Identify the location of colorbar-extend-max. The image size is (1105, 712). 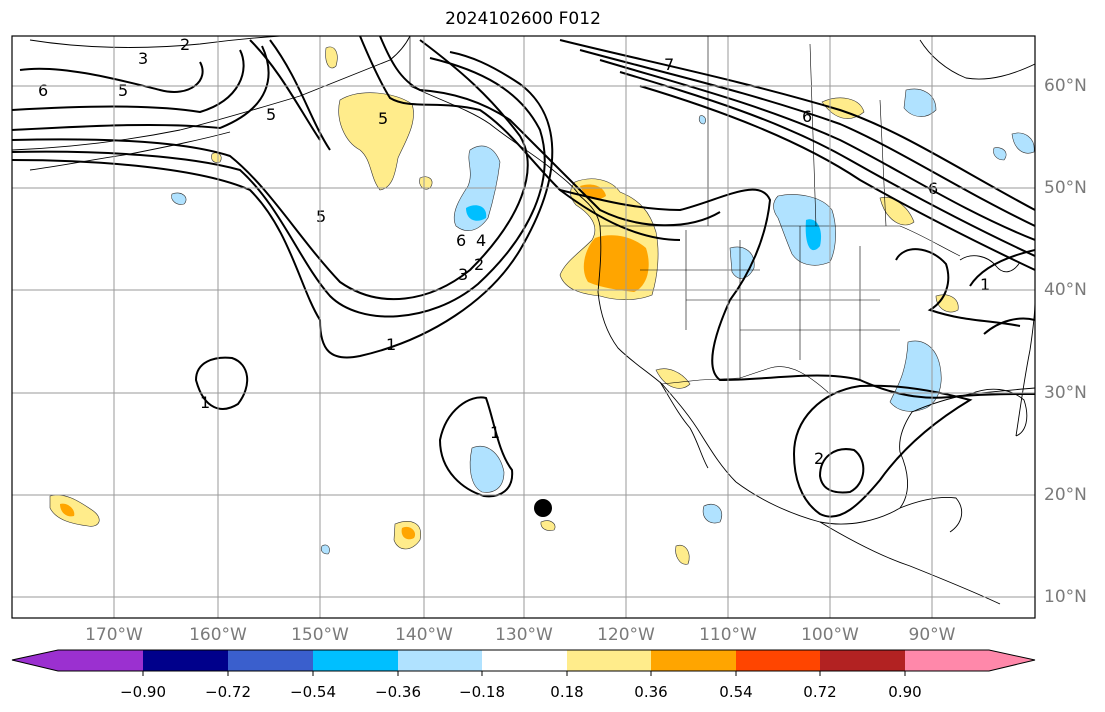
(1012, 660).